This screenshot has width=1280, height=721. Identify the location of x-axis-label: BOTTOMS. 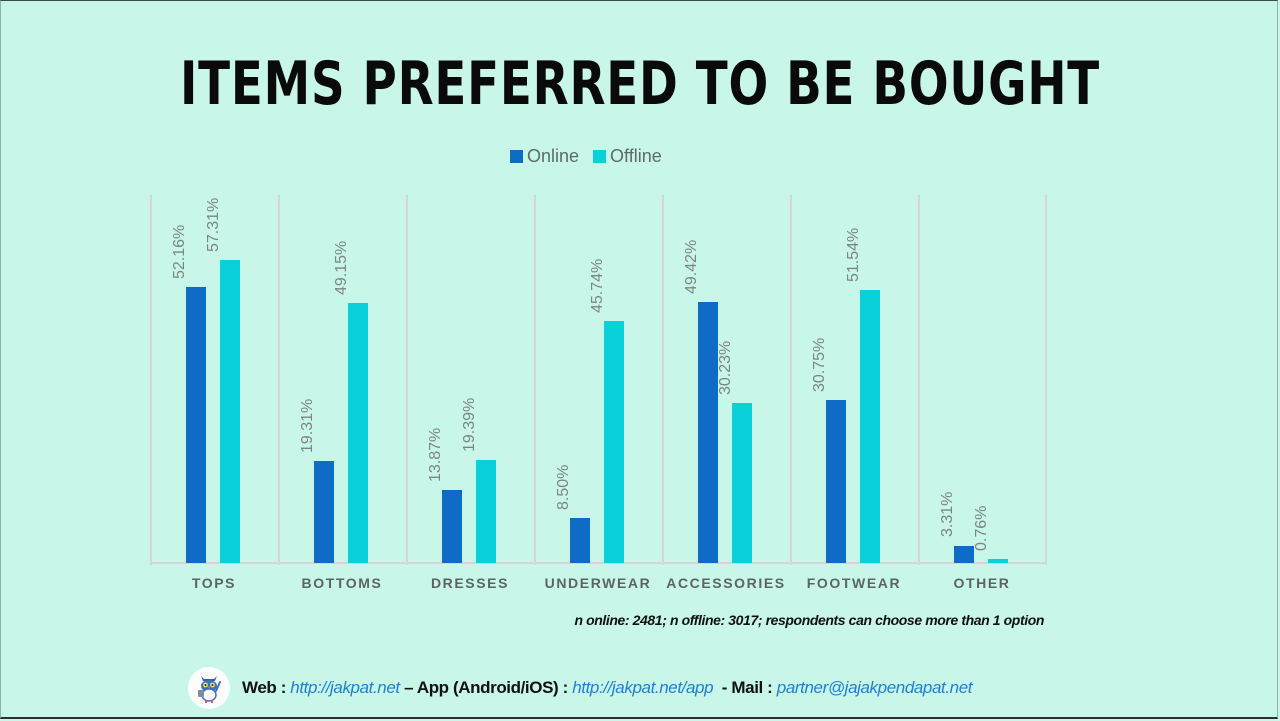
(342, 583).